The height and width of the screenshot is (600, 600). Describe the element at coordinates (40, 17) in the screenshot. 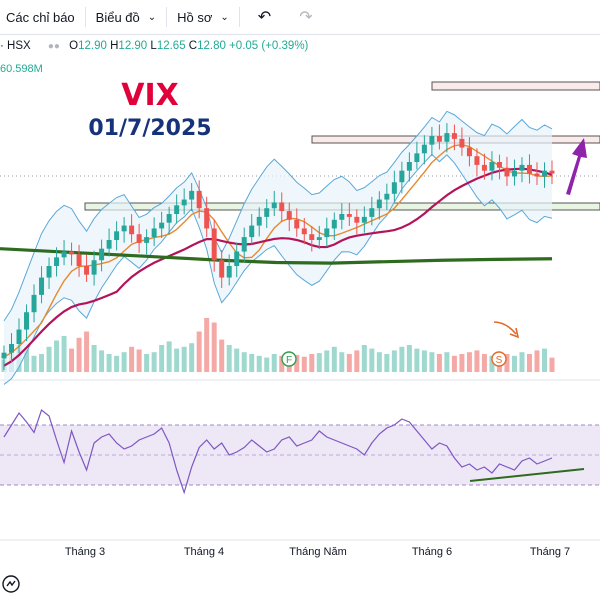

I see `indicators-button: Các chỉ báo` at that location.